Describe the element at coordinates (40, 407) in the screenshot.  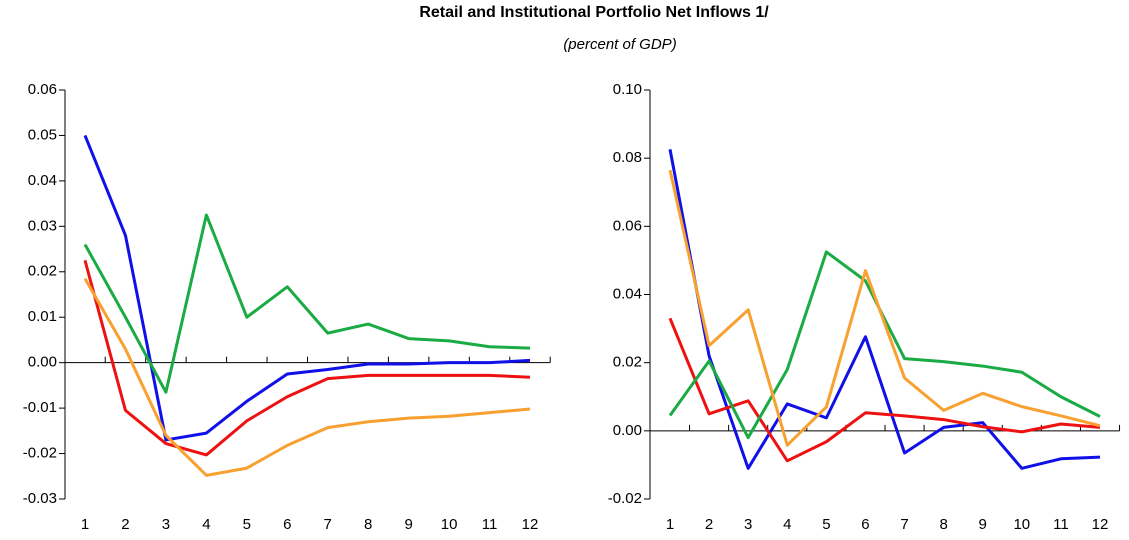
I see `y-tick-label: -0.01` at that location.